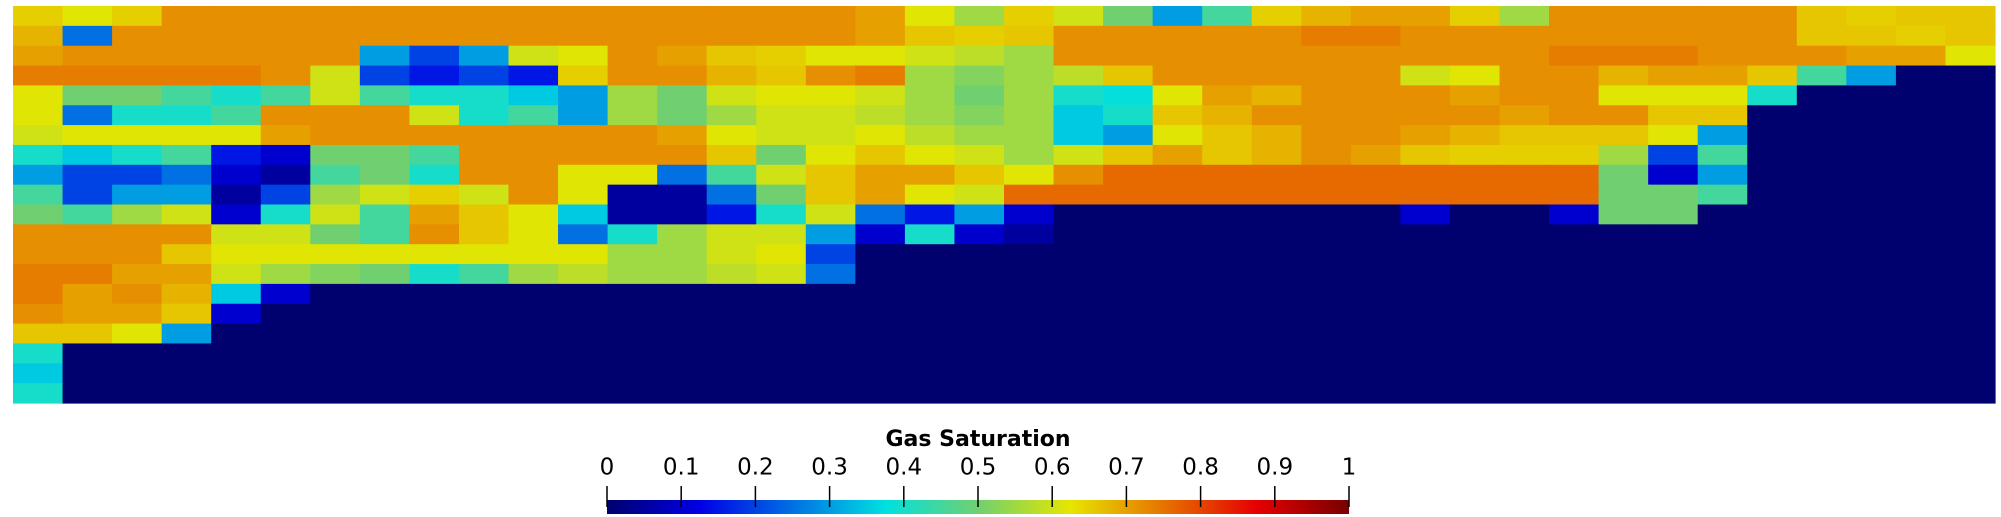 The width and height of the screenshot is (2001, 517). I want to click on tick-label: 0.8, so click(1200, 468).